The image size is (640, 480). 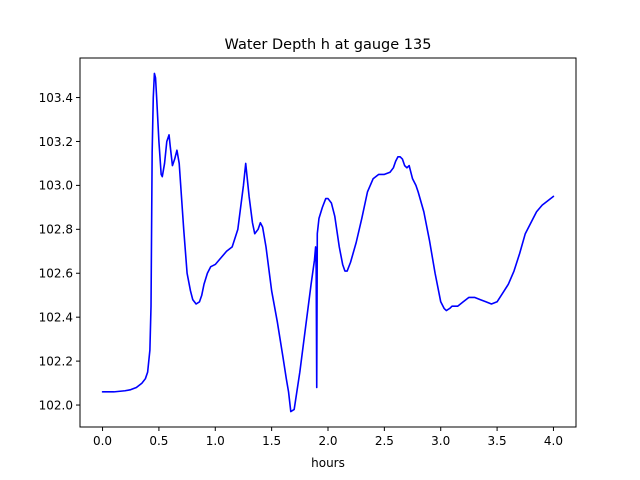 I want to click on x-tick-label: 1.0, so click(x=215, y=441).